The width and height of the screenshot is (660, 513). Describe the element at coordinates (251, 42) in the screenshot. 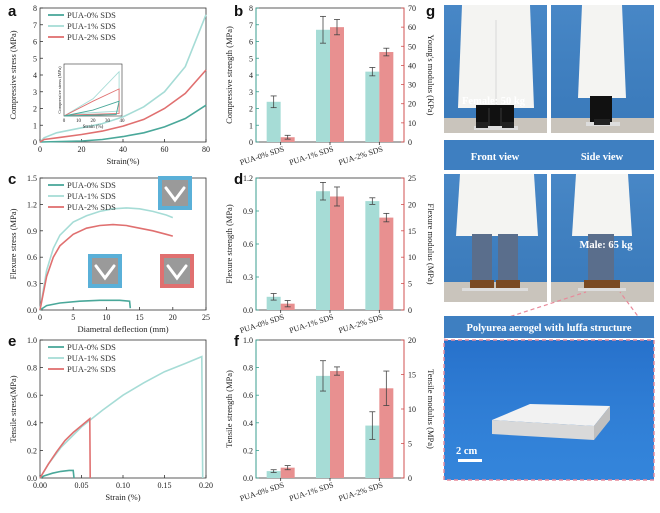

I see `y-tick-label: 6` at that location.